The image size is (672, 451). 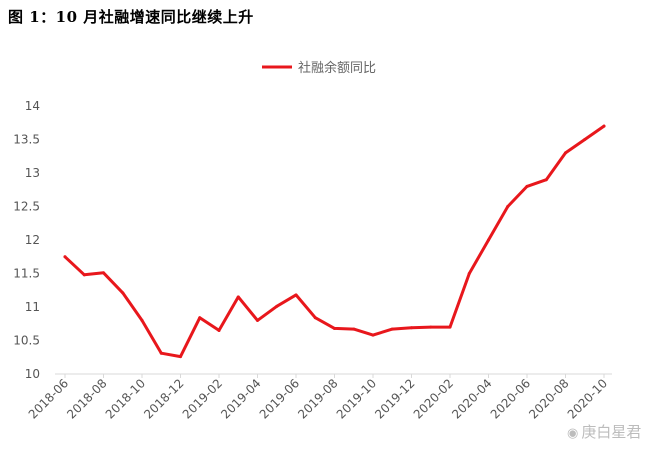 What do you see at coordinates (32, 374) in the screenshot?
I see `y-tick-label: 10` at bounding box center [32, 374].